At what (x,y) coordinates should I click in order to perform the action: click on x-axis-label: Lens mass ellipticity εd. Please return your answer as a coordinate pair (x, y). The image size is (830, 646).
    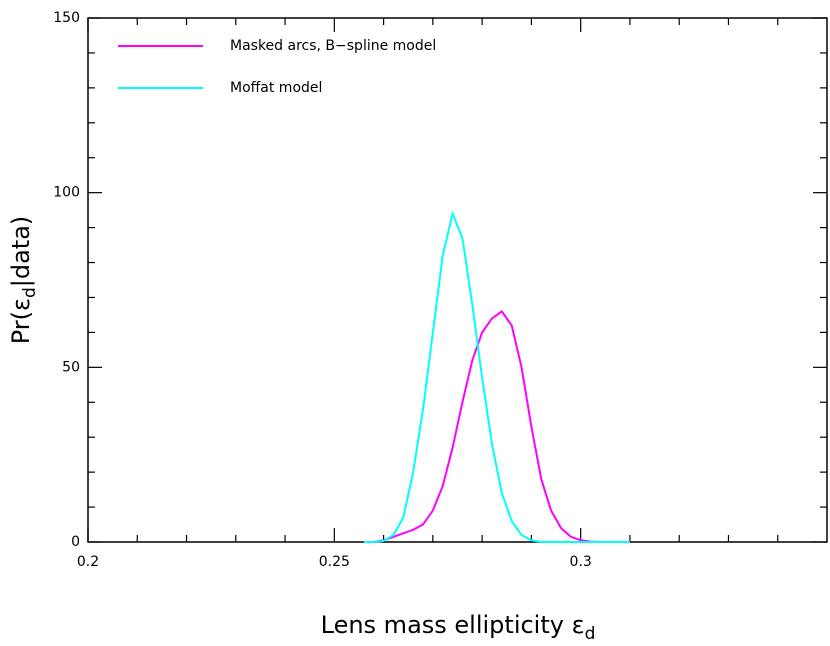
    Looking at the image, I should click on (458, 627).